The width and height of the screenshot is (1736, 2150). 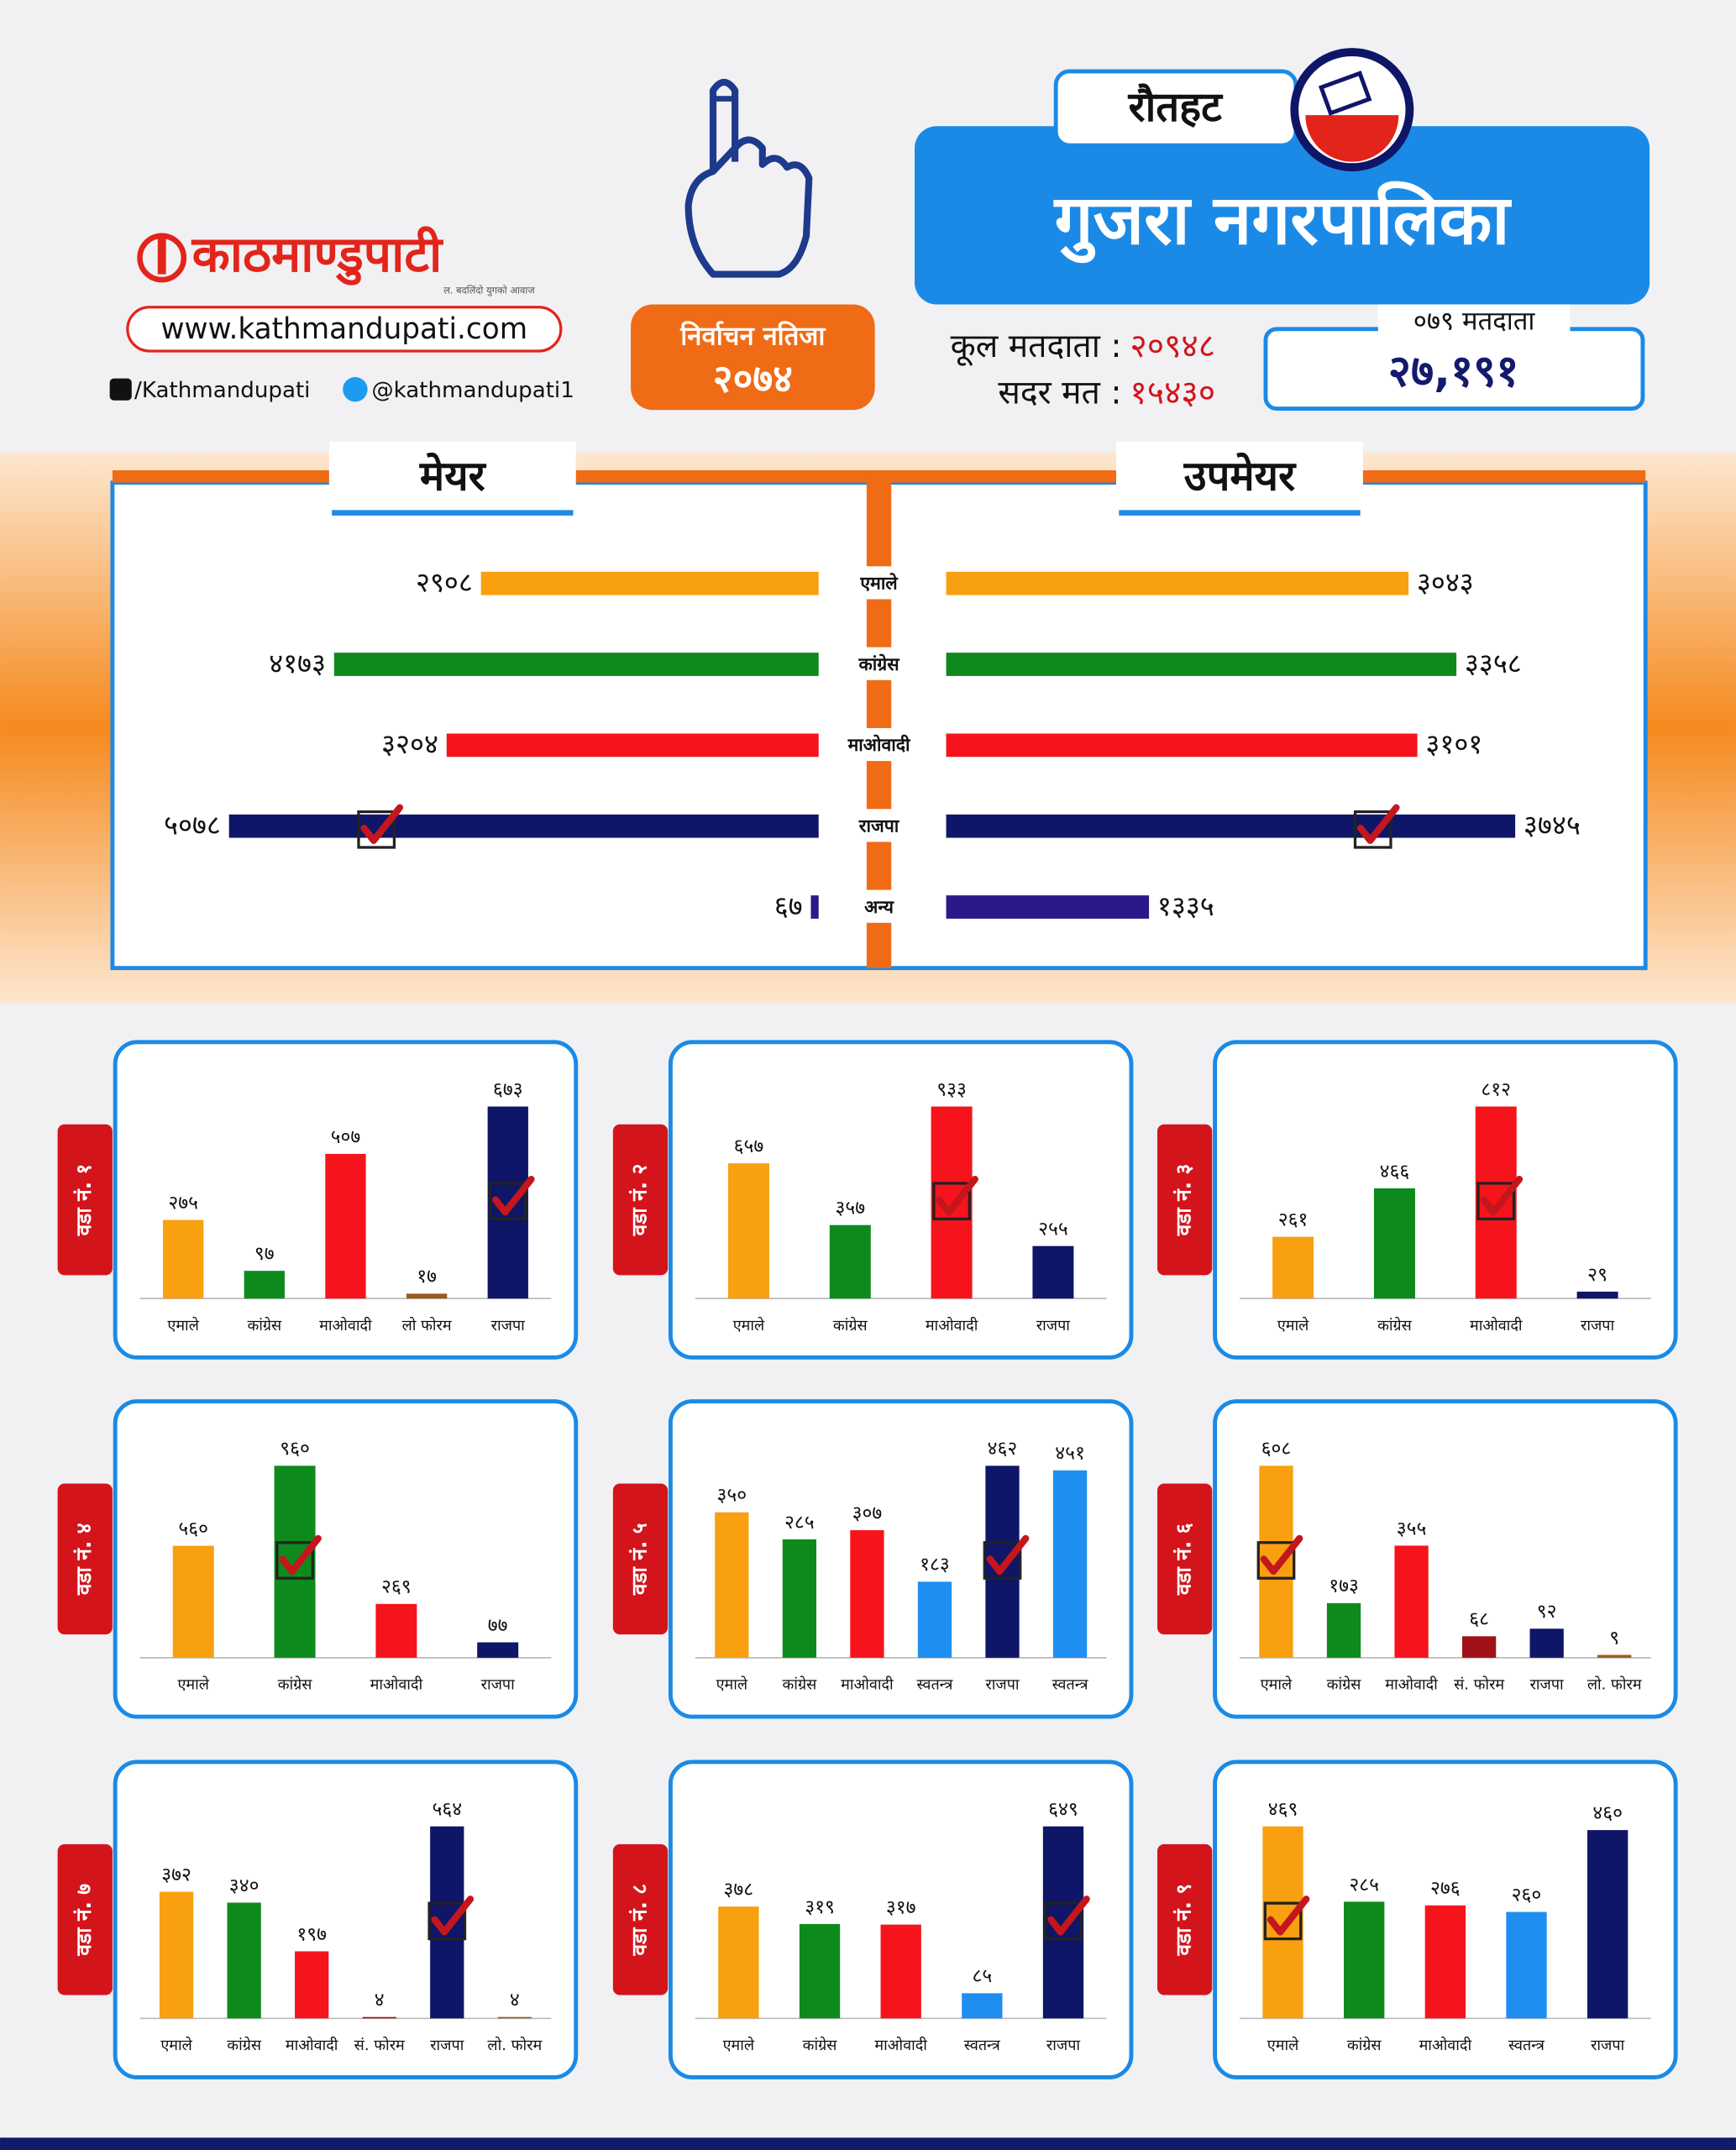 What do you see at coordinates (1176, 107) in the screenshot?
I see `district: रौतहट` at bounding box center [1176, 107].